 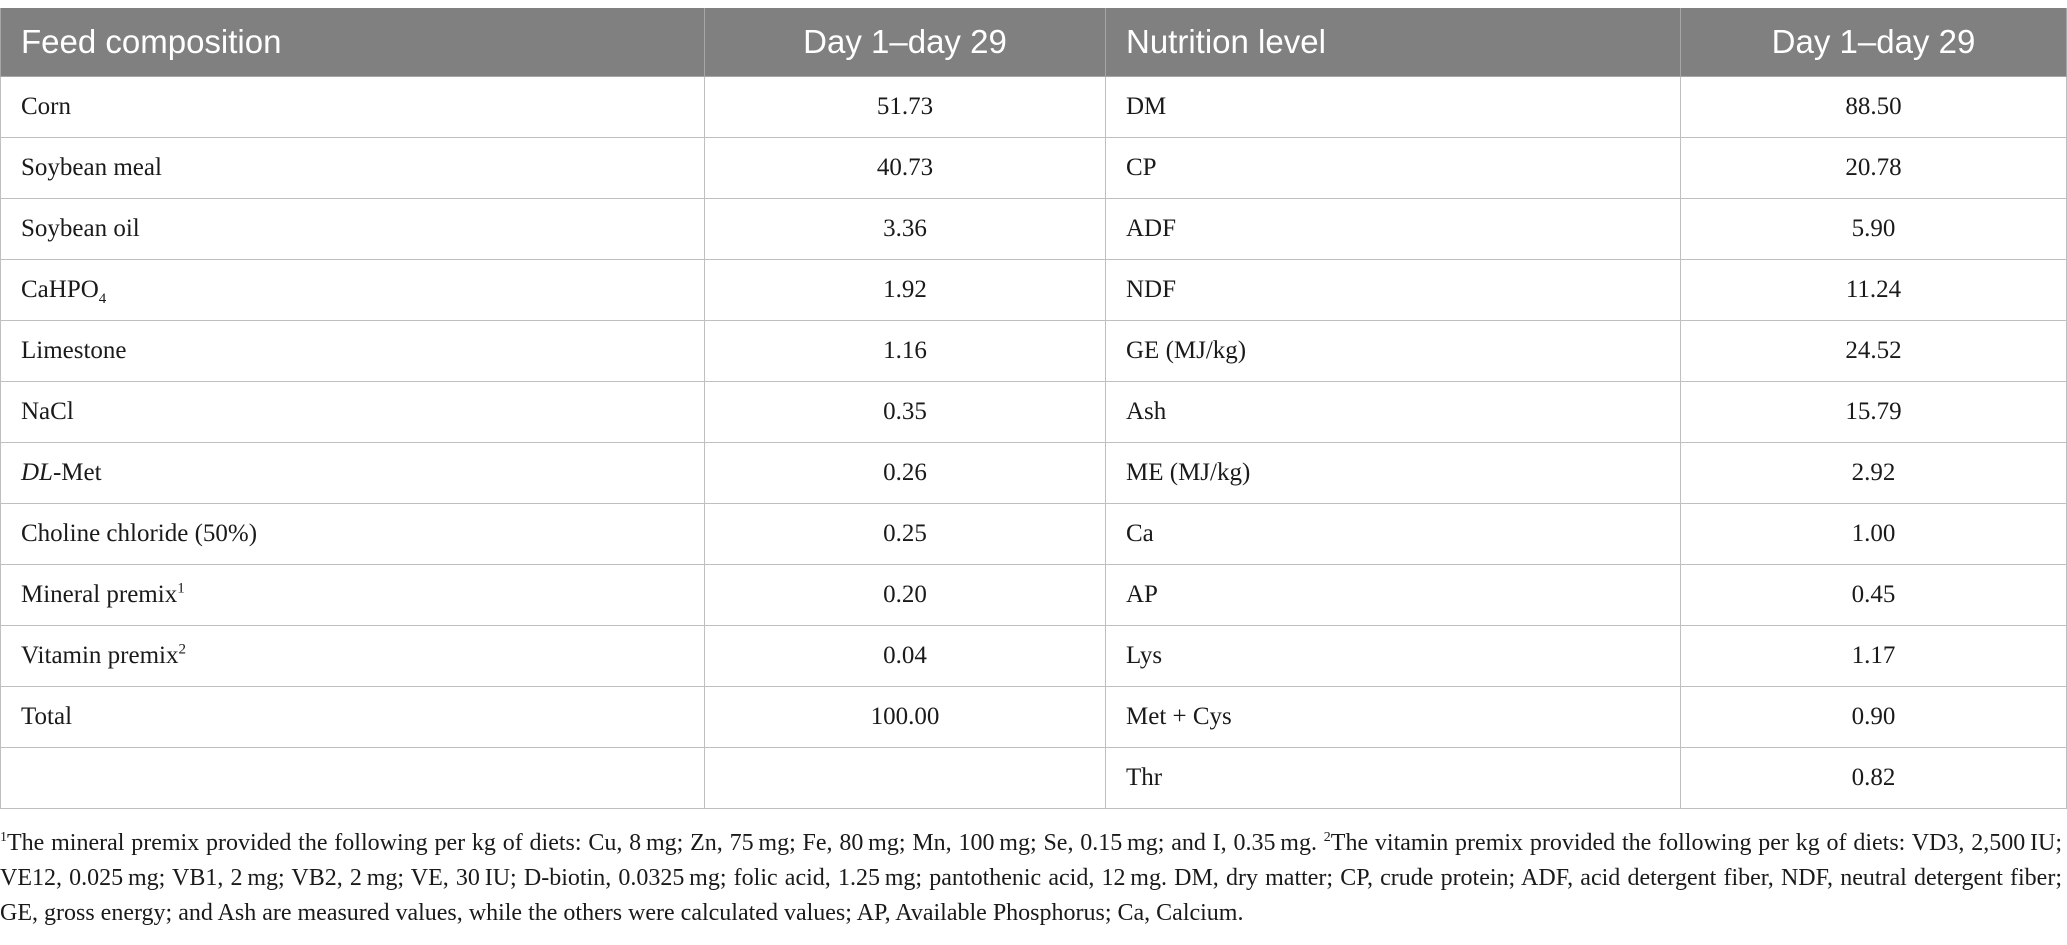 I want to click on ingredient-name: Soybean oil, so click(x=80, y=228).